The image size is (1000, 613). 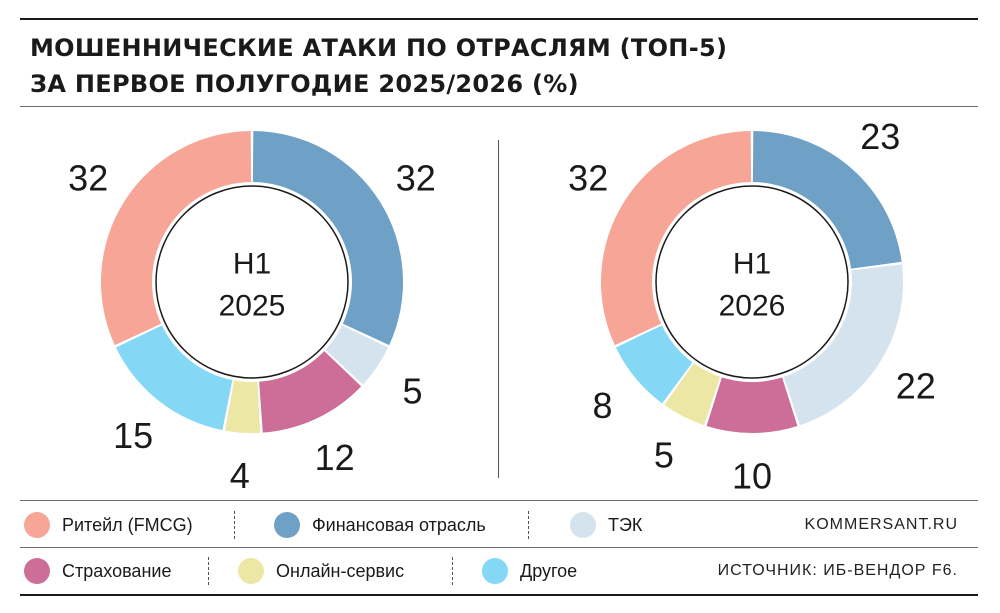 What do you see at coordinates (379, 48) in the screenshot?
I see `chart-title-line-1: Мошеннические атаки по отраслям (топ-5)` at bounding box center [379, 48].